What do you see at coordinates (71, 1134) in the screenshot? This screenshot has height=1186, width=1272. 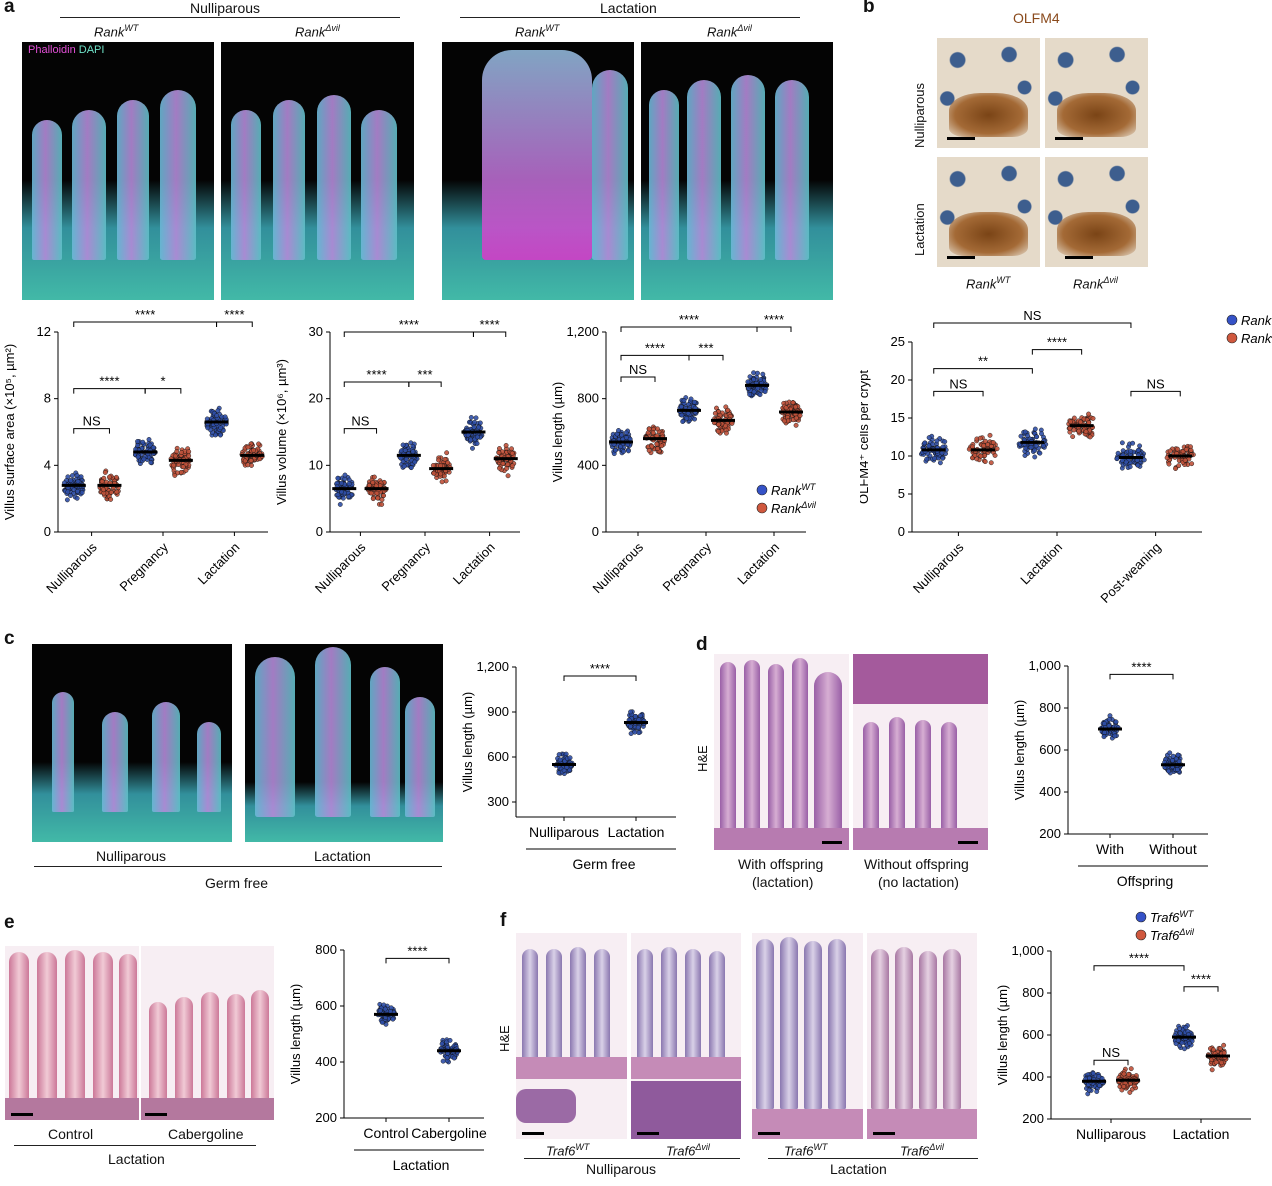 I see `image-label: Control` at bounding box center [71, 1134].